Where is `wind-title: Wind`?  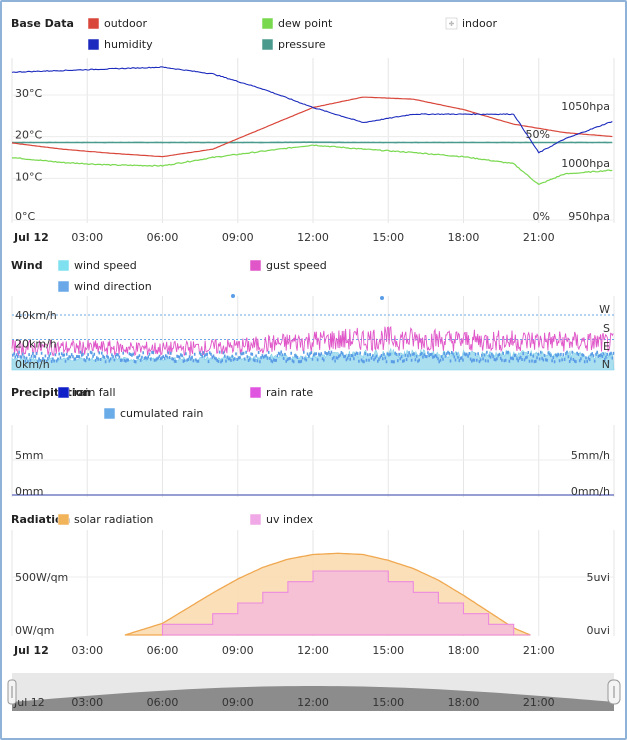
wind-title: Wind is located at coordinates (27, 265).